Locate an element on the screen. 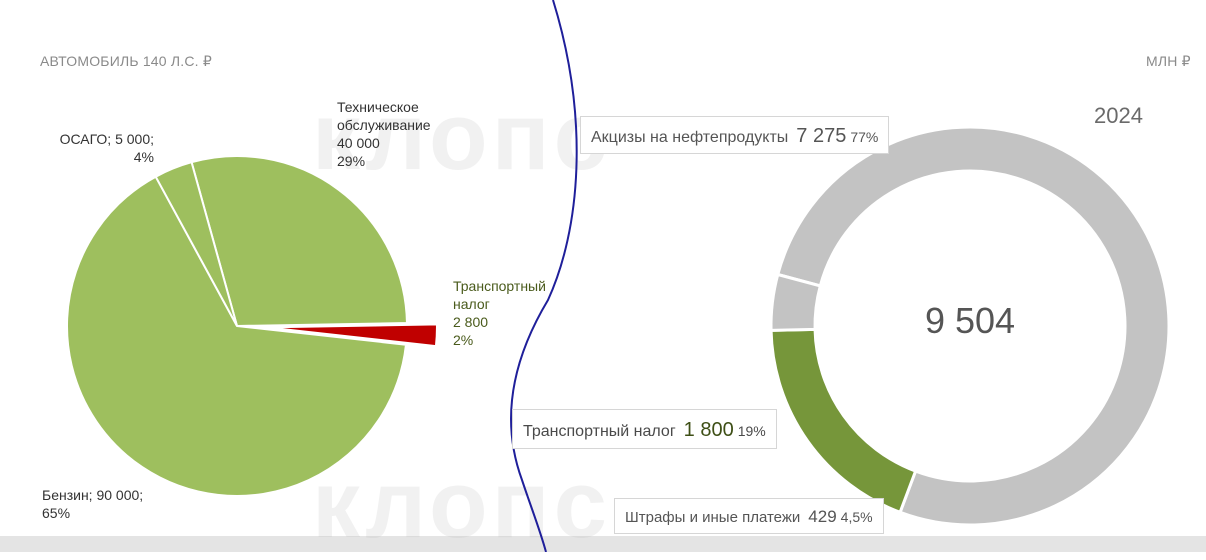 The height and width of the screenshot is (560, 1206). fines-value: 429 is located at coordinates (822, 516).